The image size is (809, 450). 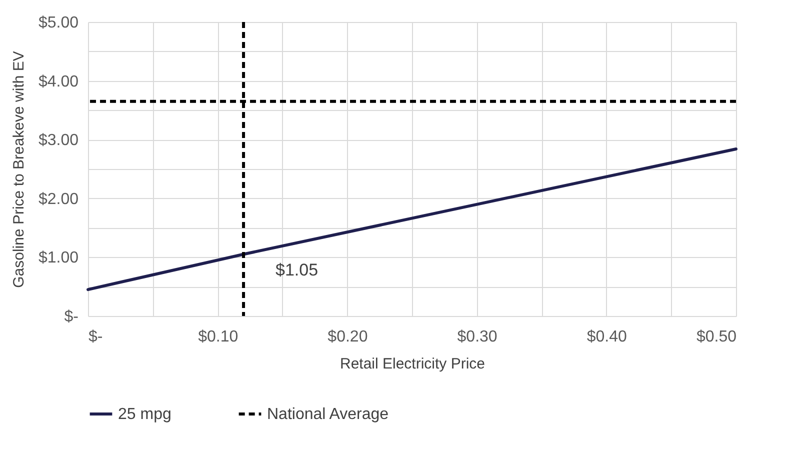 I want to click on x-axis-title: Retail Electricity Price, so click(x=413, y=364).